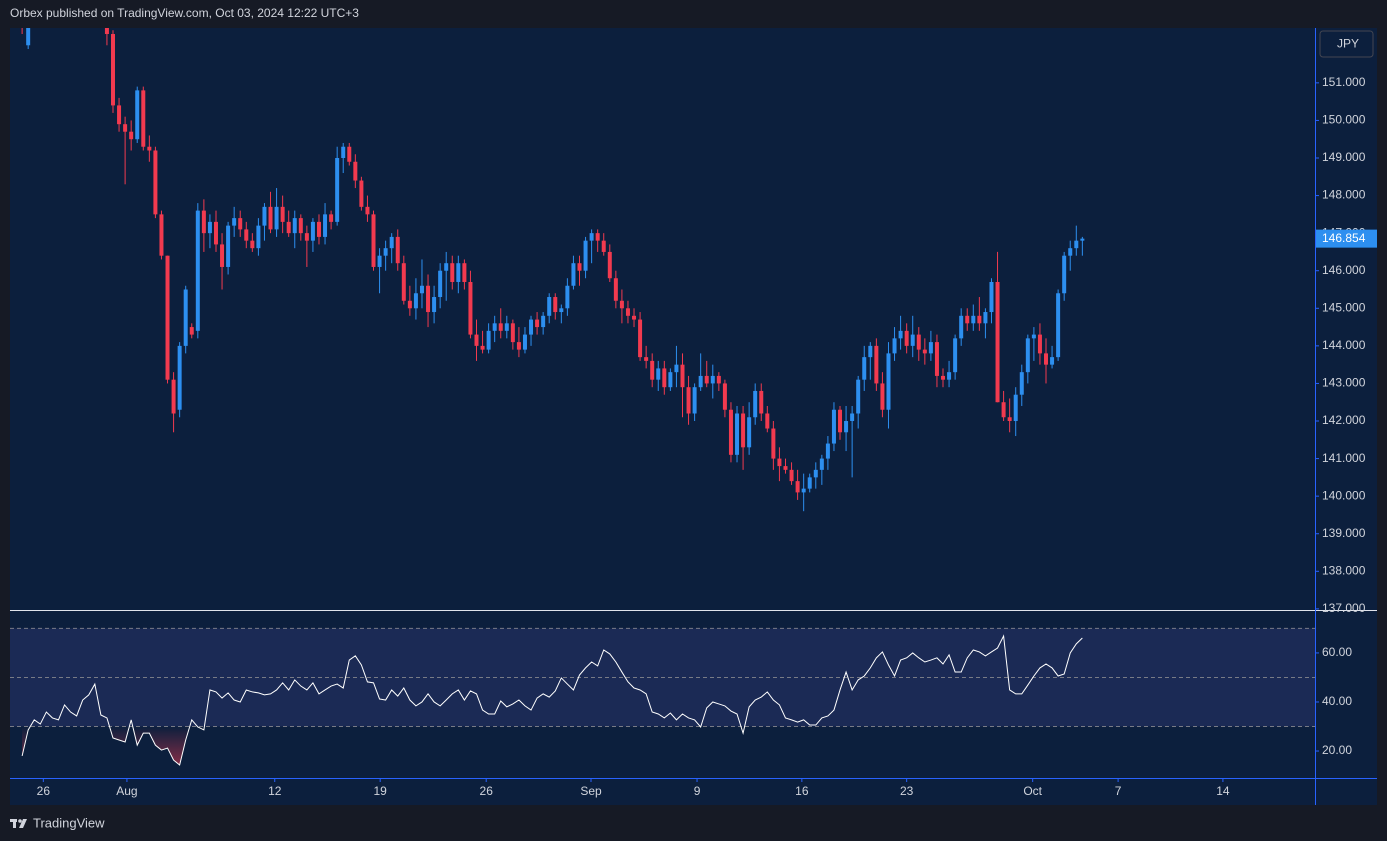  Describe the element at coordinates (1344, 345) in the screenshot. I see `y-tick-label: 144.000` at that location.